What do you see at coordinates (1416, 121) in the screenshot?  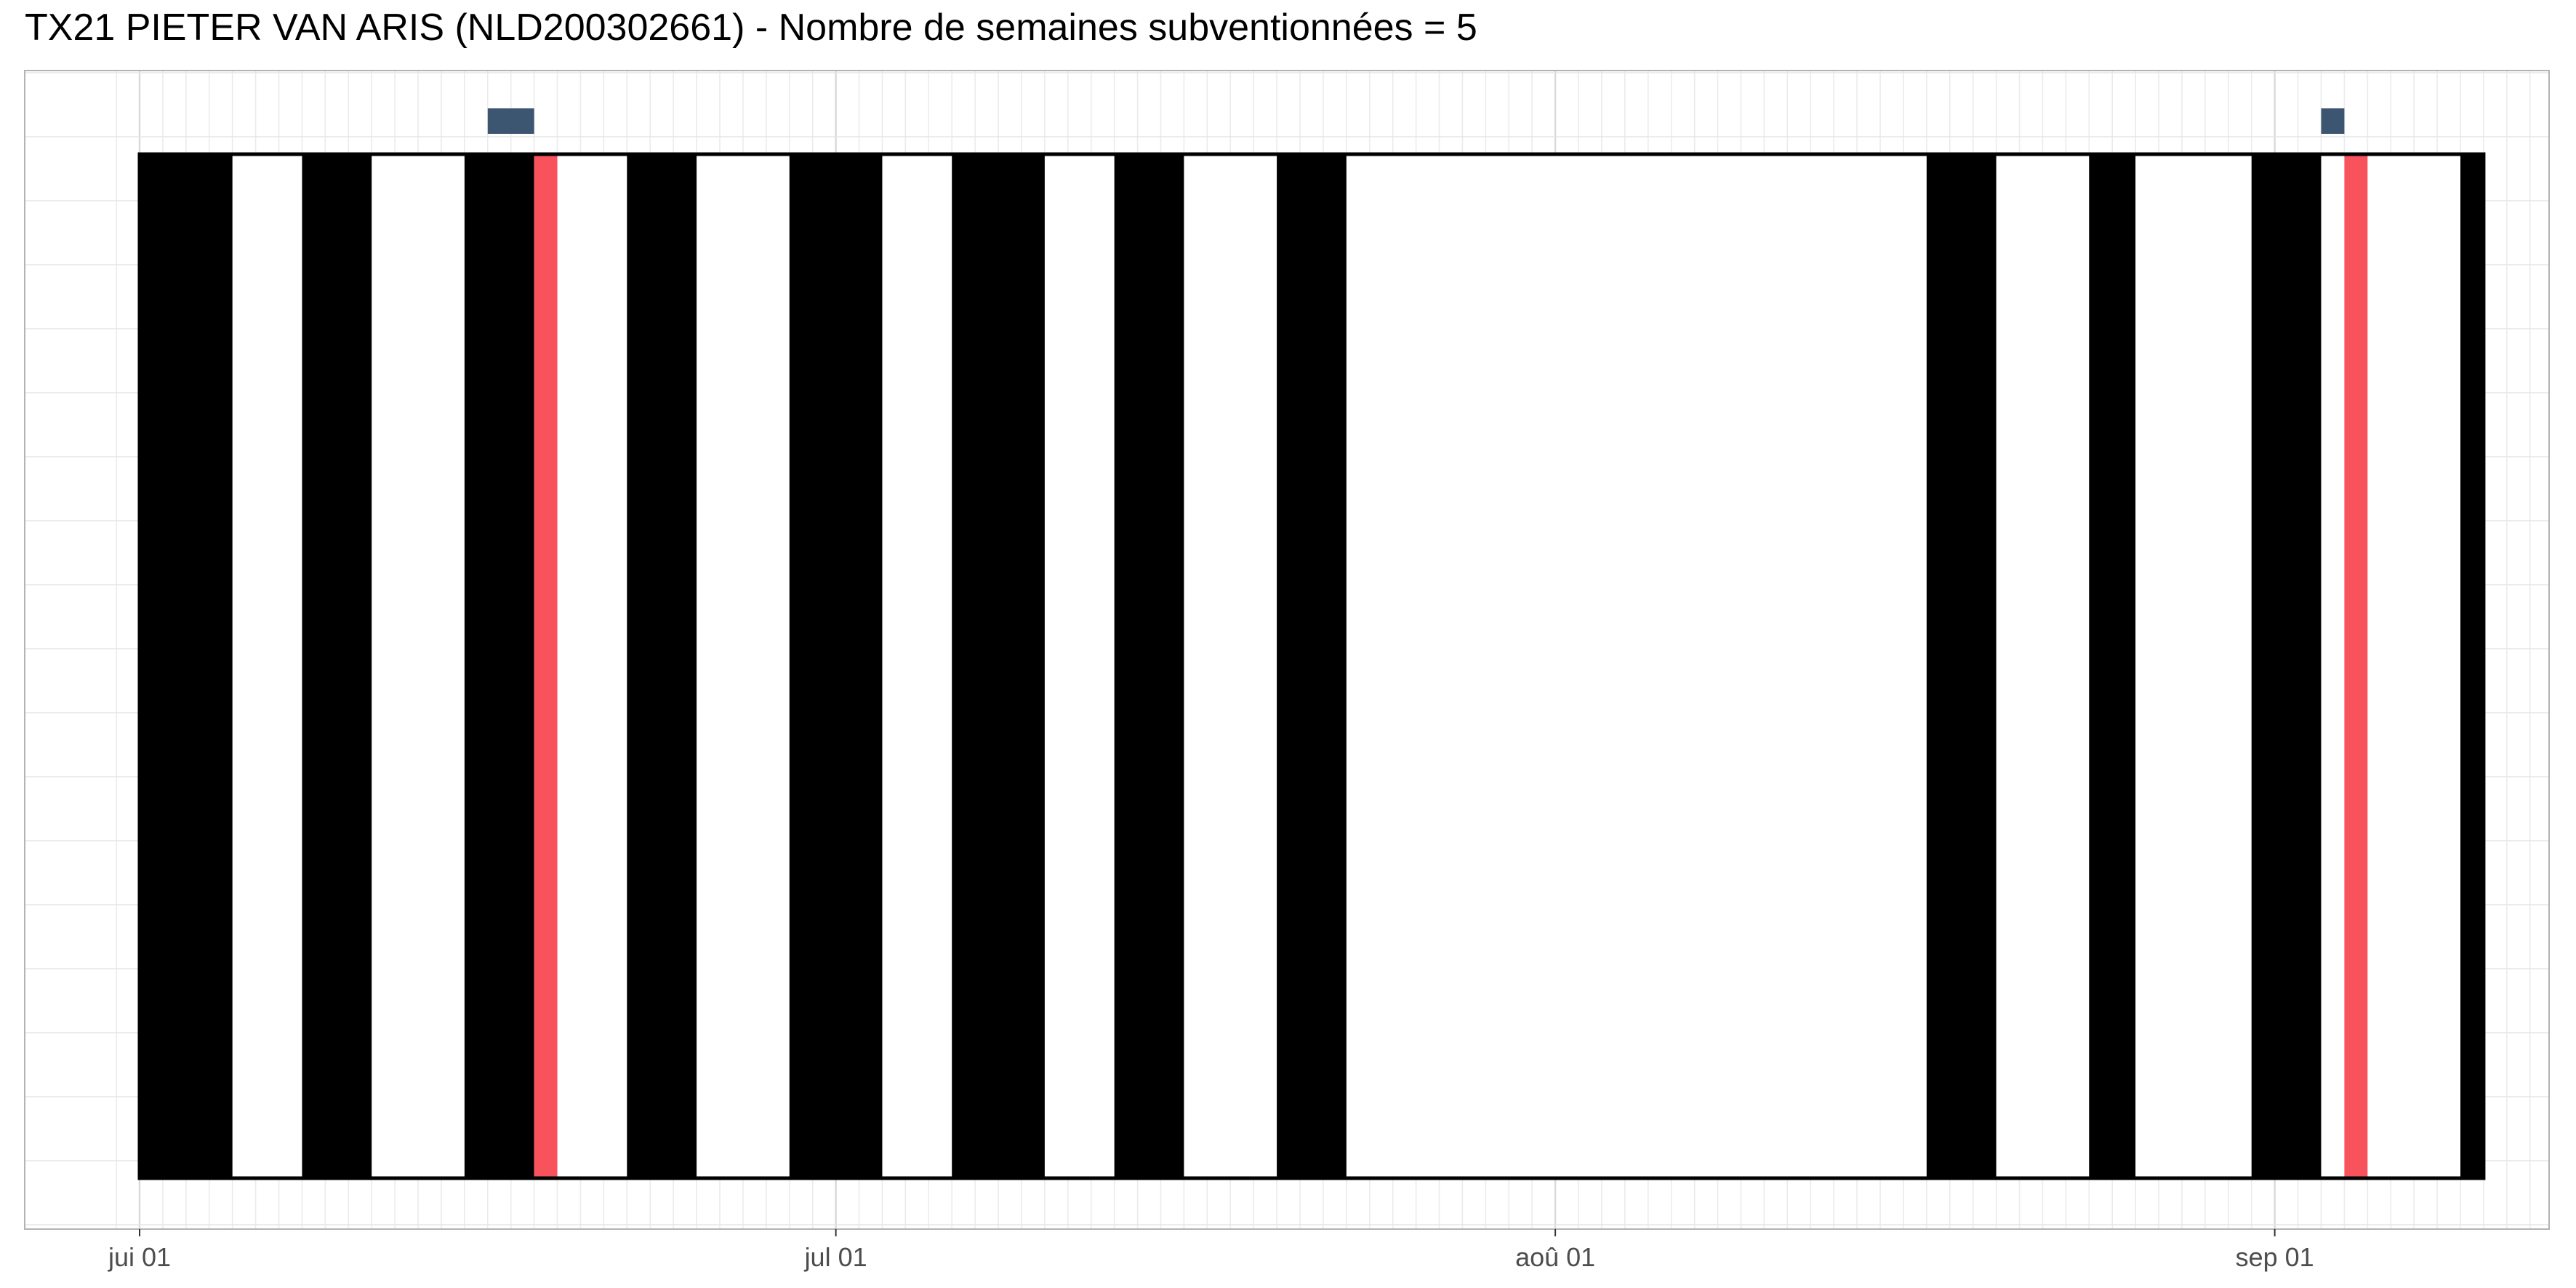 I see `marker-layer` at bounding box center [1416, 121].